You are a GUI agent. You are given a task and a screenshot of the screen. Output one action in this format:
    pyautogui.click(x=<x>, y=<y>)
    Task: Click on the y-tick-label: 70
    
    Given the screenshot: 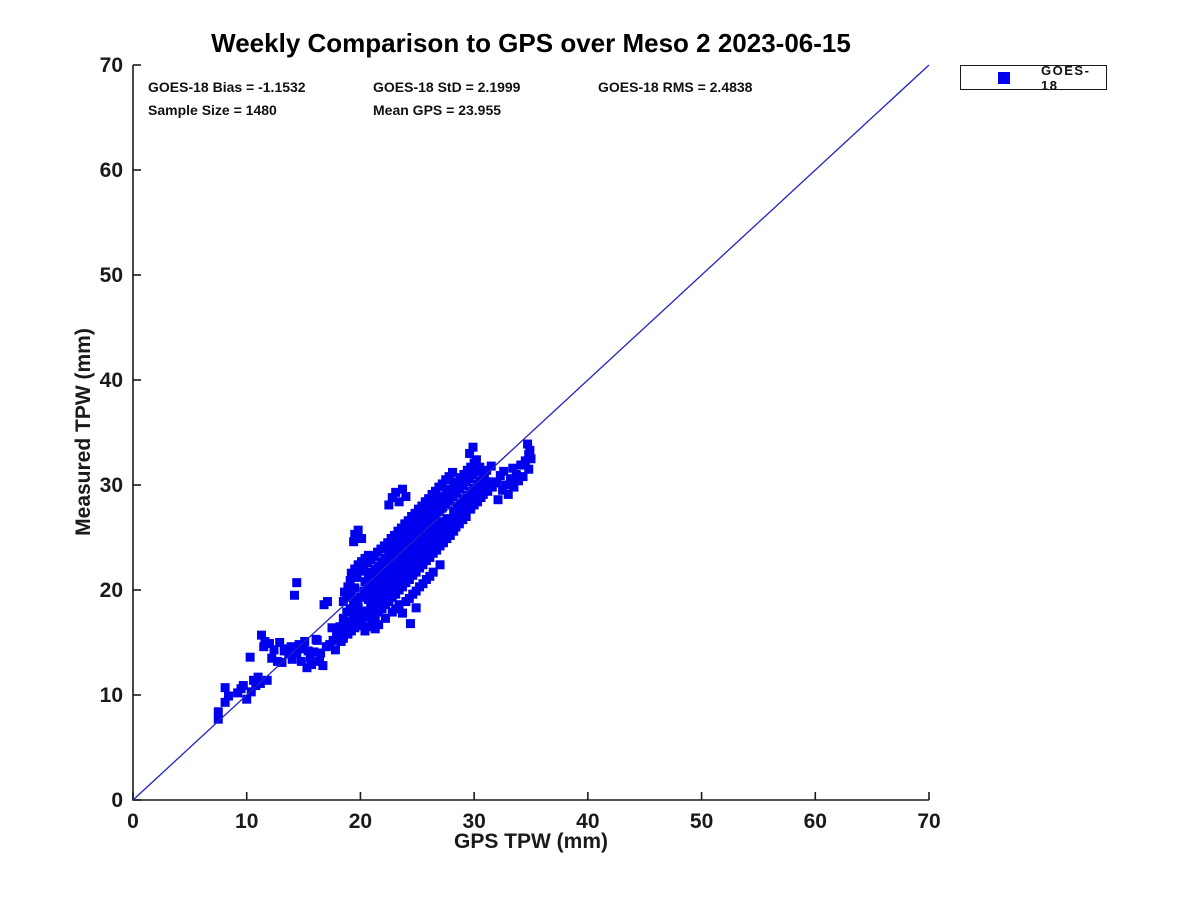 What is the action you would take?
    pyautogui.click(x=111, y=65)
    